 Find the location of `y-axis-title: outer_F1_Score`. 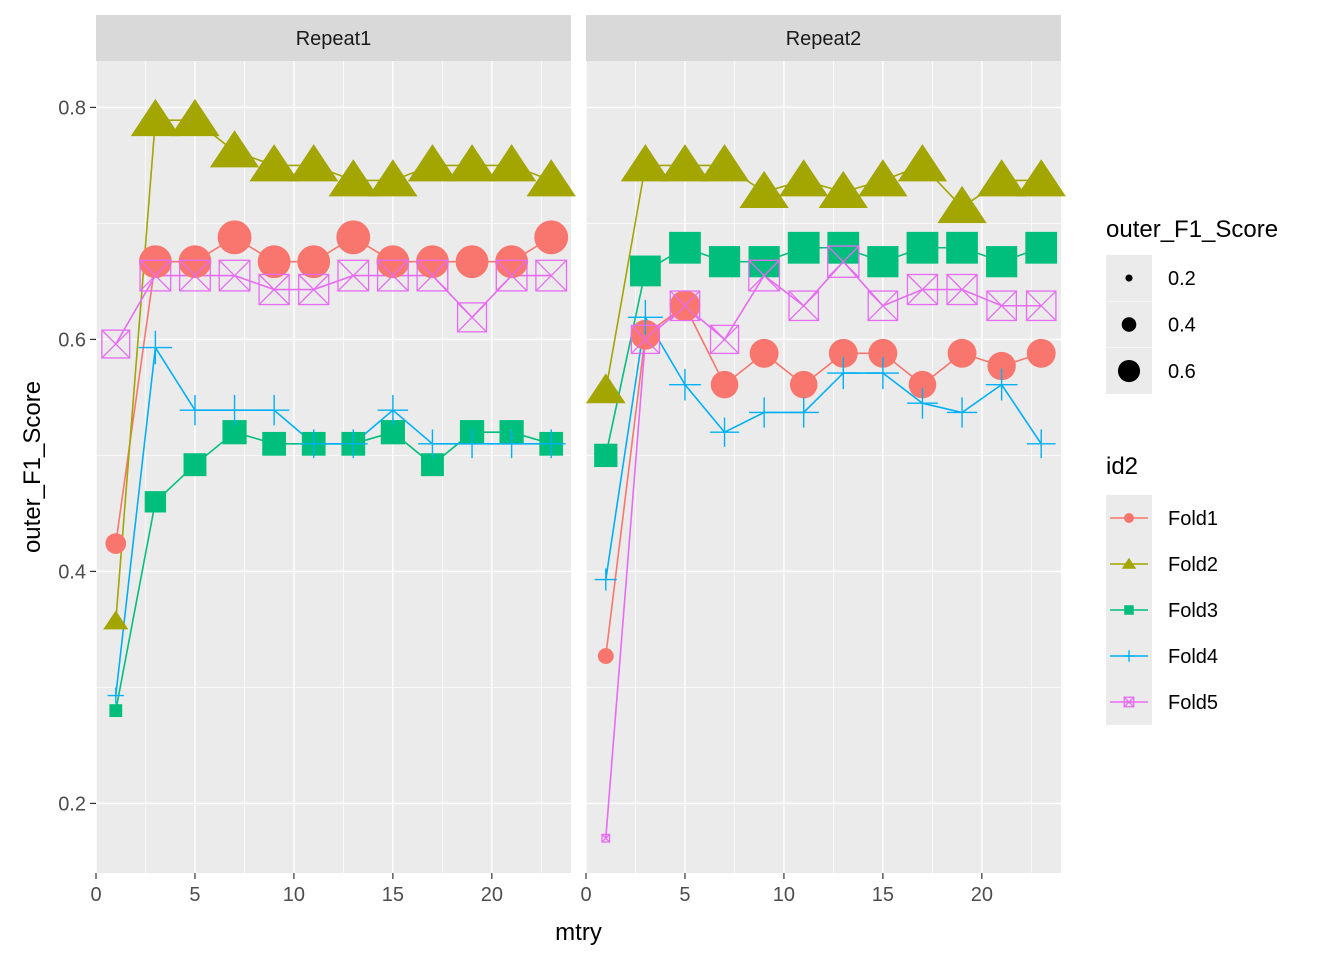

y-axis-title: outer_F1_Score is located at coordinates (32, 467).